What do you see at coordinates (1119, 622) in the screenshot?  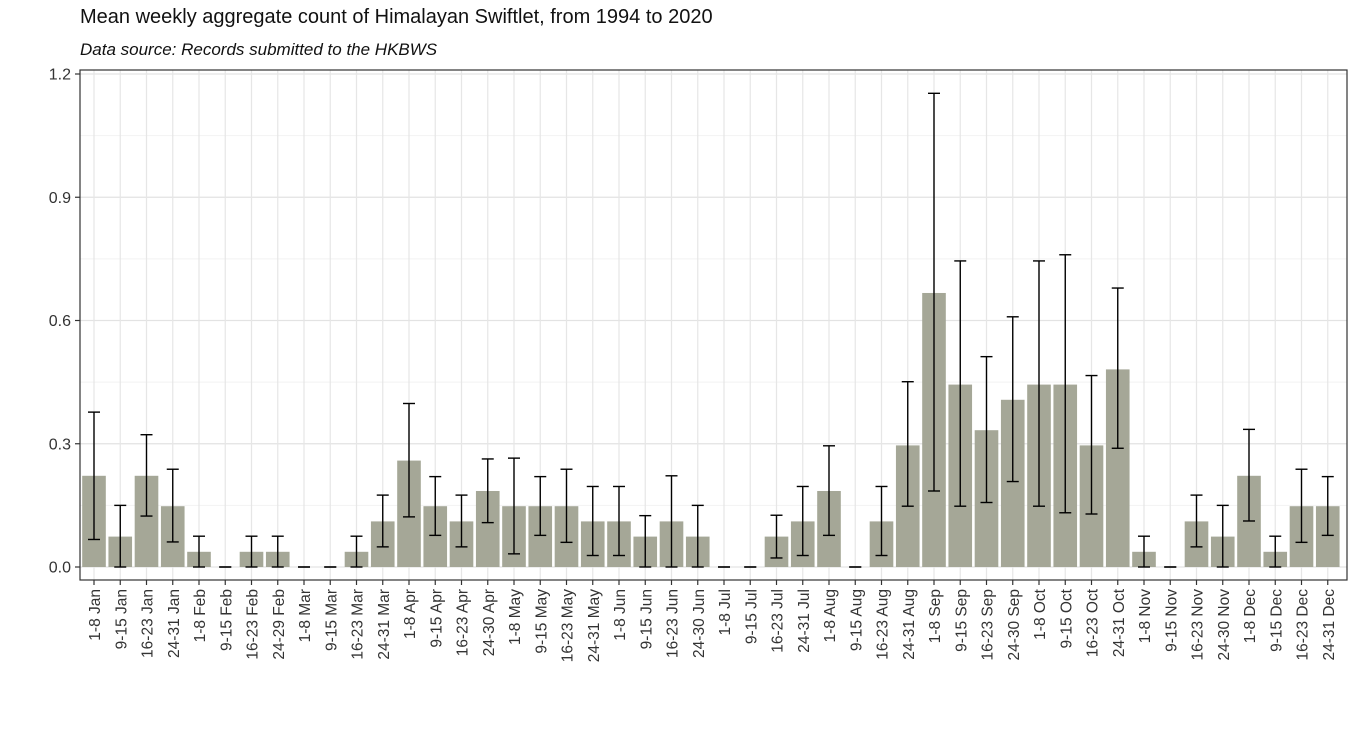 I see `x-tick-label: 24-31 Oct` at bounding box center [1119, 622].